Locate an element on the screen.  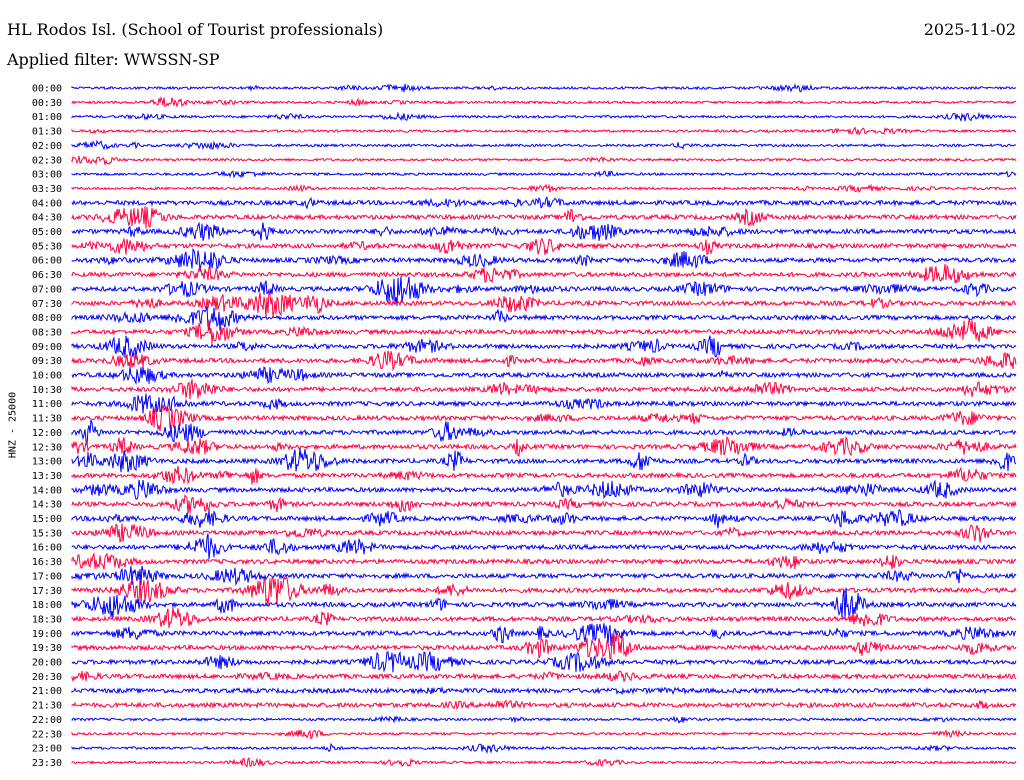
time-tick-label: 04:30 is located at coordinates (47, 218).